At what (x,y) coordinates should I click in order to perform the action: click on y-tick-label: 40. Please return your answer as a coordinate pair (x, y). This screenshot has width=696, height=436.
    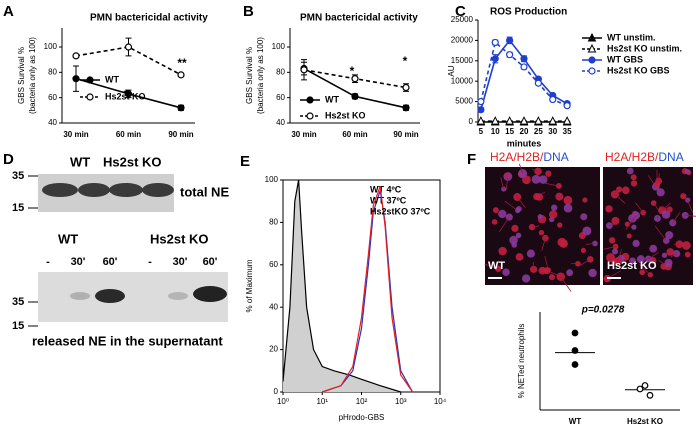
    Looking at the image, I should click on (52, 122).